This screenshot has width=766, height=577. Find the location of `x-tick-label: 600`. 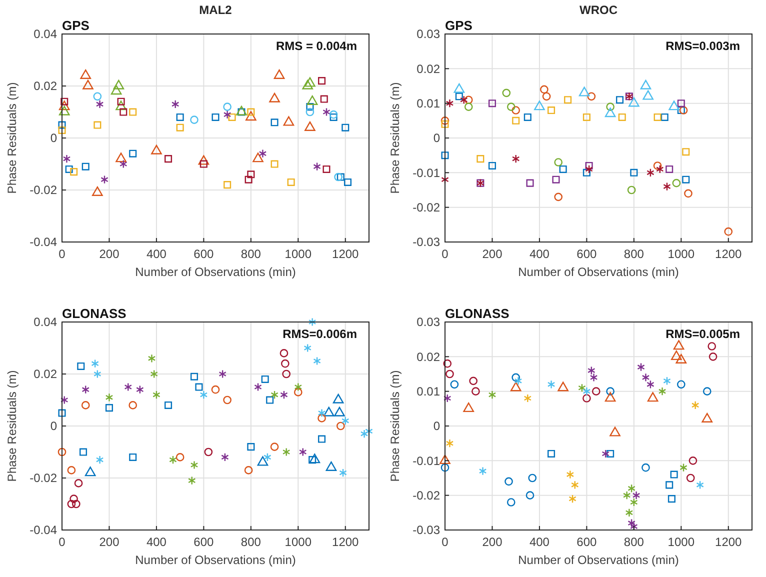

x-tick-label: 600 is located at coordinates (587, 542).